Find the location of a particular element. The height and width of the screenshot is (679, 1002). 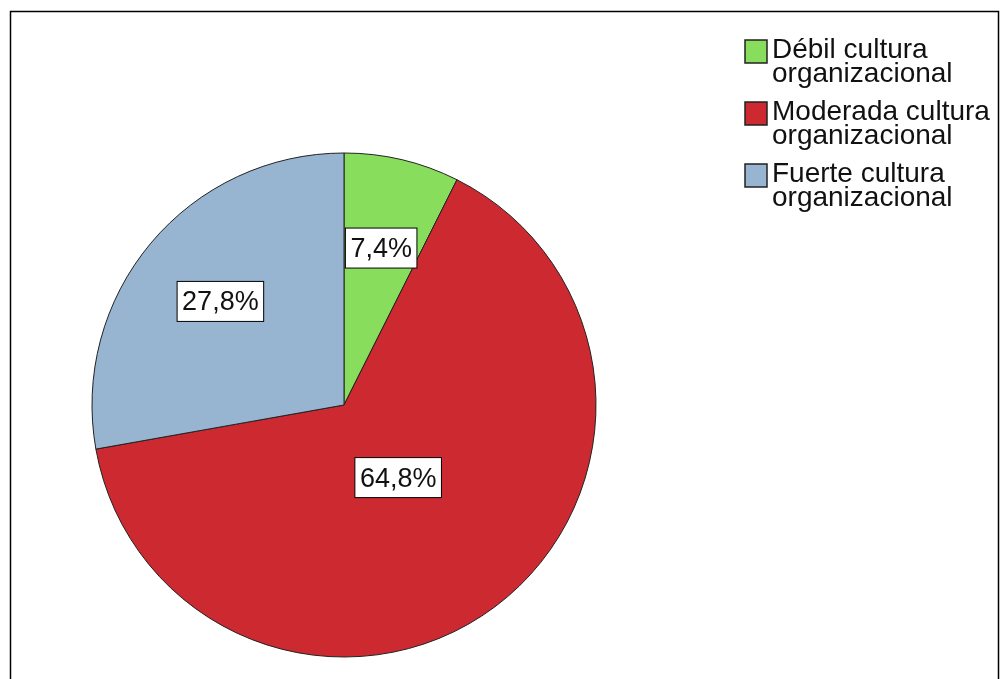

data-label: 7,4% is located at coordinates (381, 248).